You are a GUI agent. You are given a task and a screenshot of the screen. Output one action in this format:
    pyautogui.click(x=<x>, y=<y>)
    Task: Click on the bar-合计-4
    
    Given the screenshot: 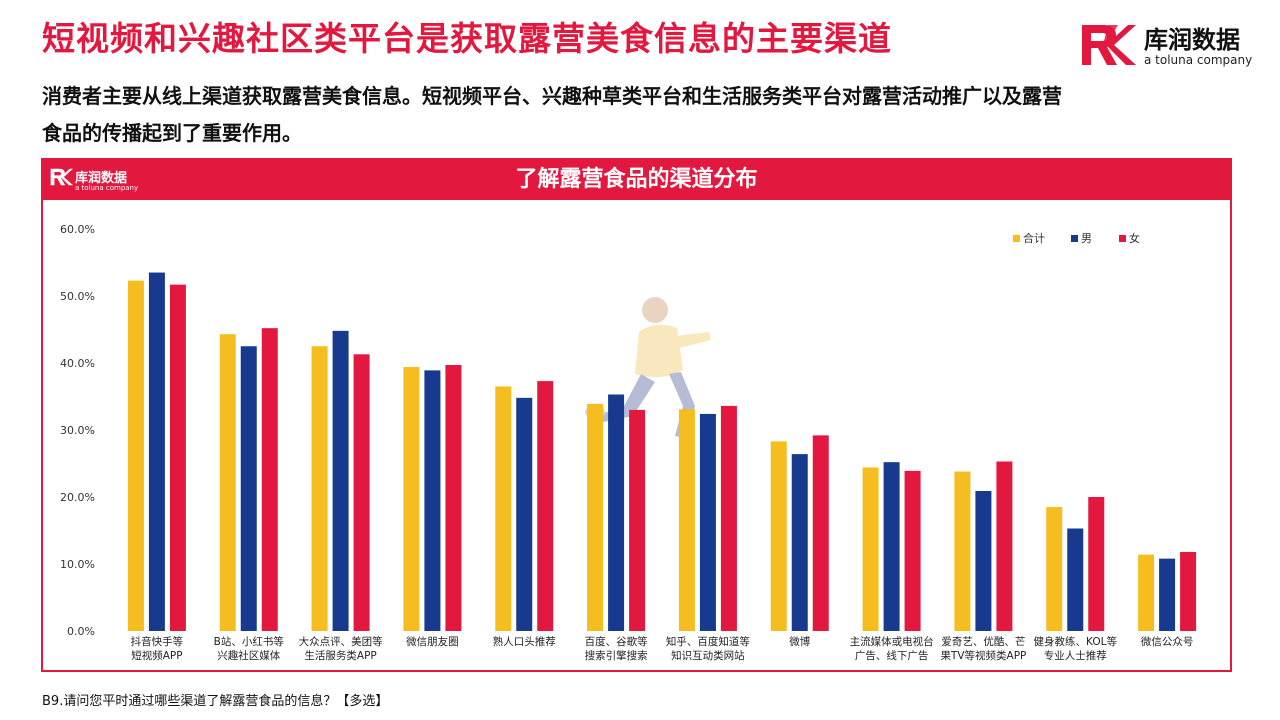 What is the action you would take?
    pyautogui.click(x=503, y=508)
    